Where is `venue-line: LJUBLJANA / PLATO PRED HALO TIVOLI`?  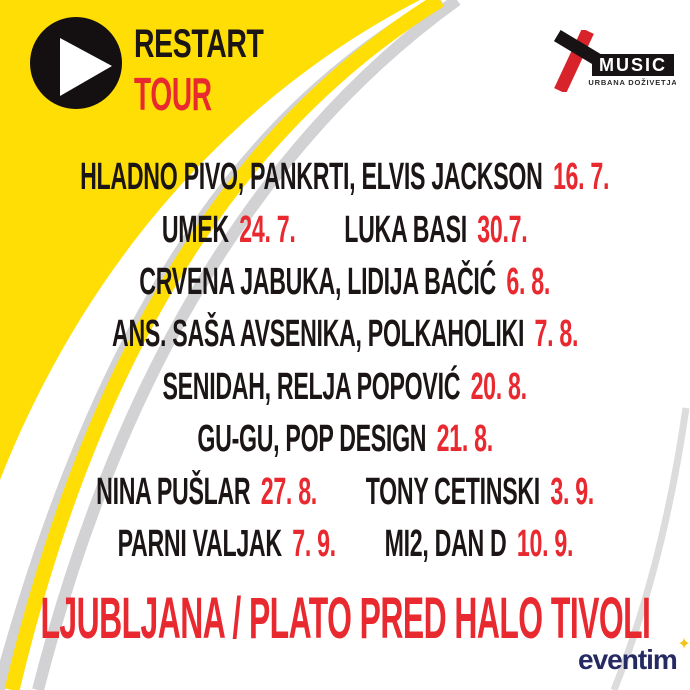
venue-line: LJUBLJANA / PLATO PRED HALO TIVOLI is located at coordinates (345, 618).